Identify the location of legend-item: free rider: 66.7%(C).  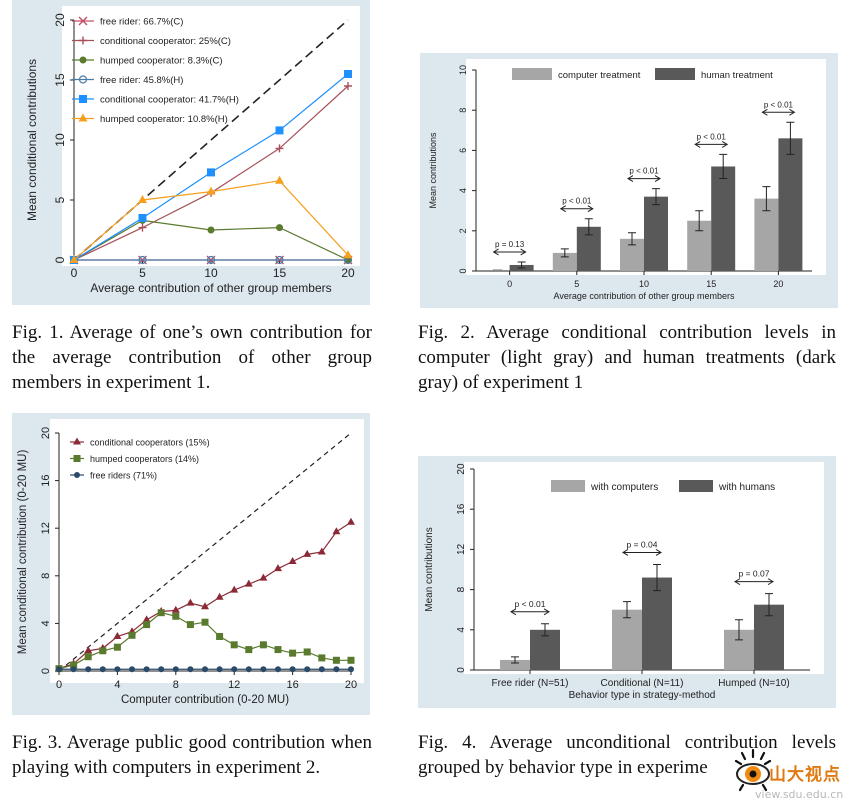
(127, 22).